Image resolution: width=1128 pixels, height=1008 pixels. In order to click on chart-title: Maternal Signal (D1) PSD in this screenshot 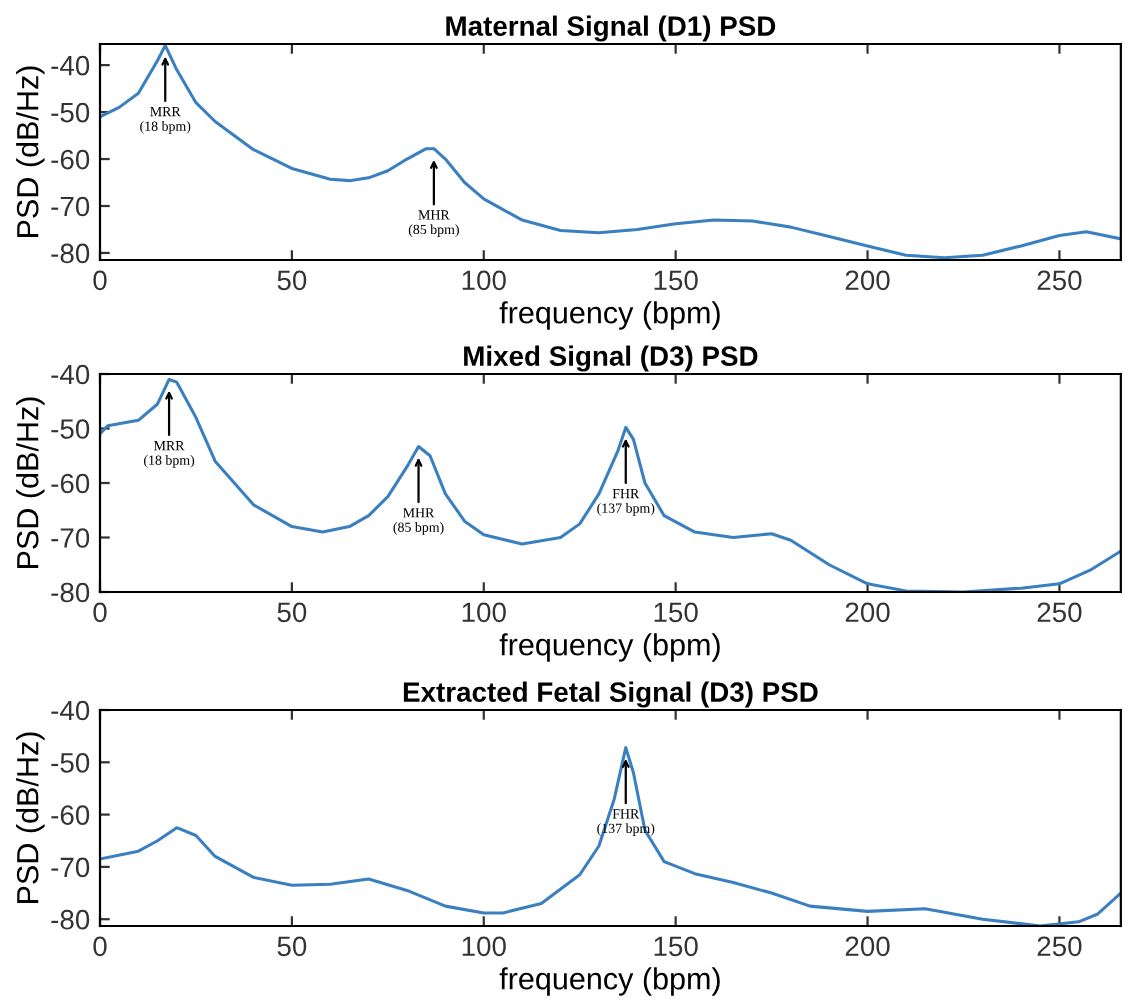, I will do `click(611, 28)`.